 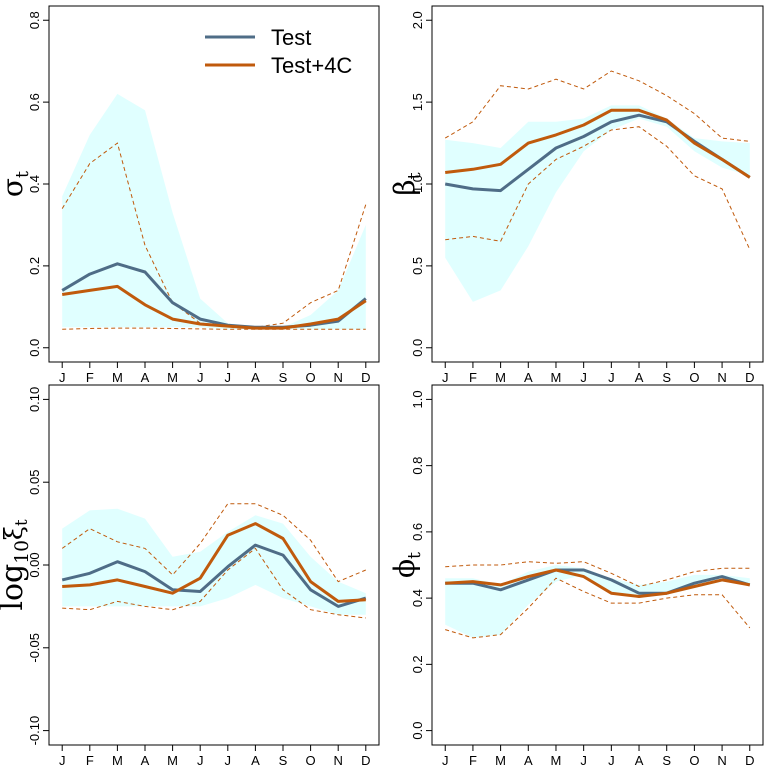 I want to click on y-tick-label: -0.10, so click(x=34, y=731).